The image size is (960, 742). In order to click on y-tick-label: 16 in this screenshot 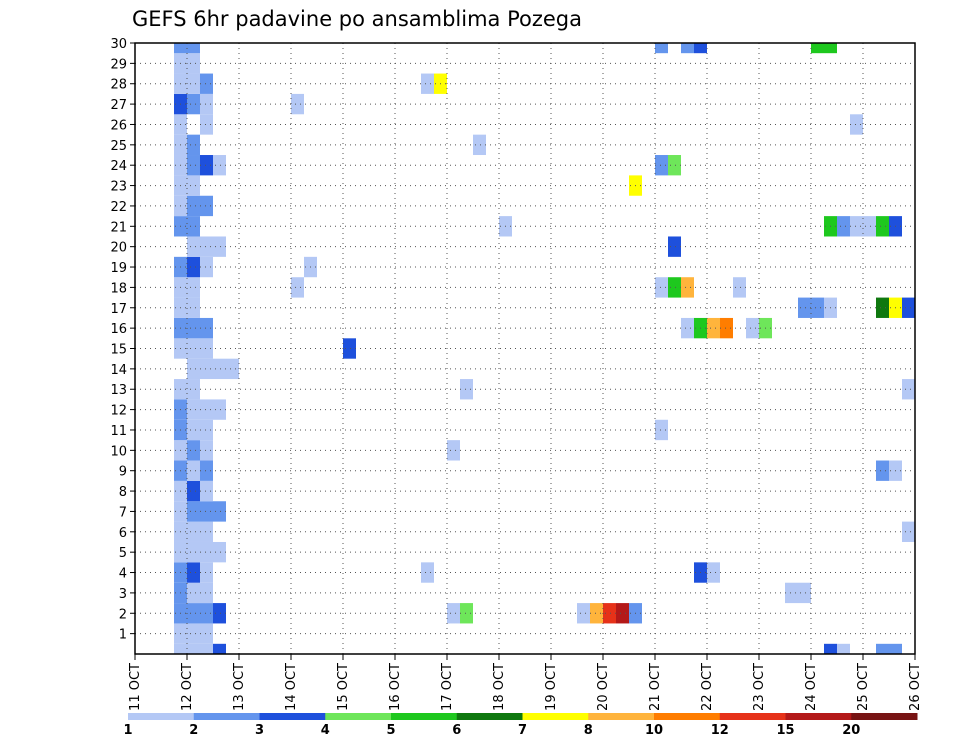, I will do `click(118, 329)`.